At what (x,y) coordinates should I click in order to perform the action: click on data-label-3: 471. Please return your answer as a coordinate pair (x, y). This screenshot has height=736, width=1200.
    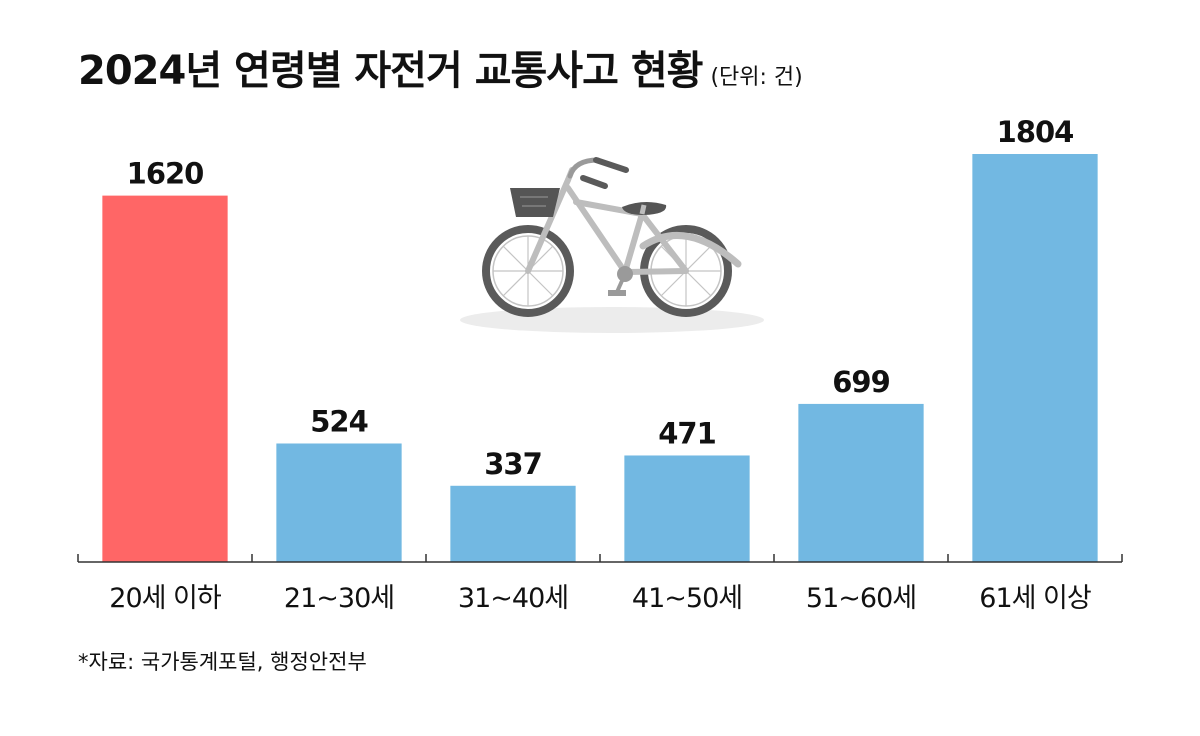
    Looking at the image, I should click on (687, 433).